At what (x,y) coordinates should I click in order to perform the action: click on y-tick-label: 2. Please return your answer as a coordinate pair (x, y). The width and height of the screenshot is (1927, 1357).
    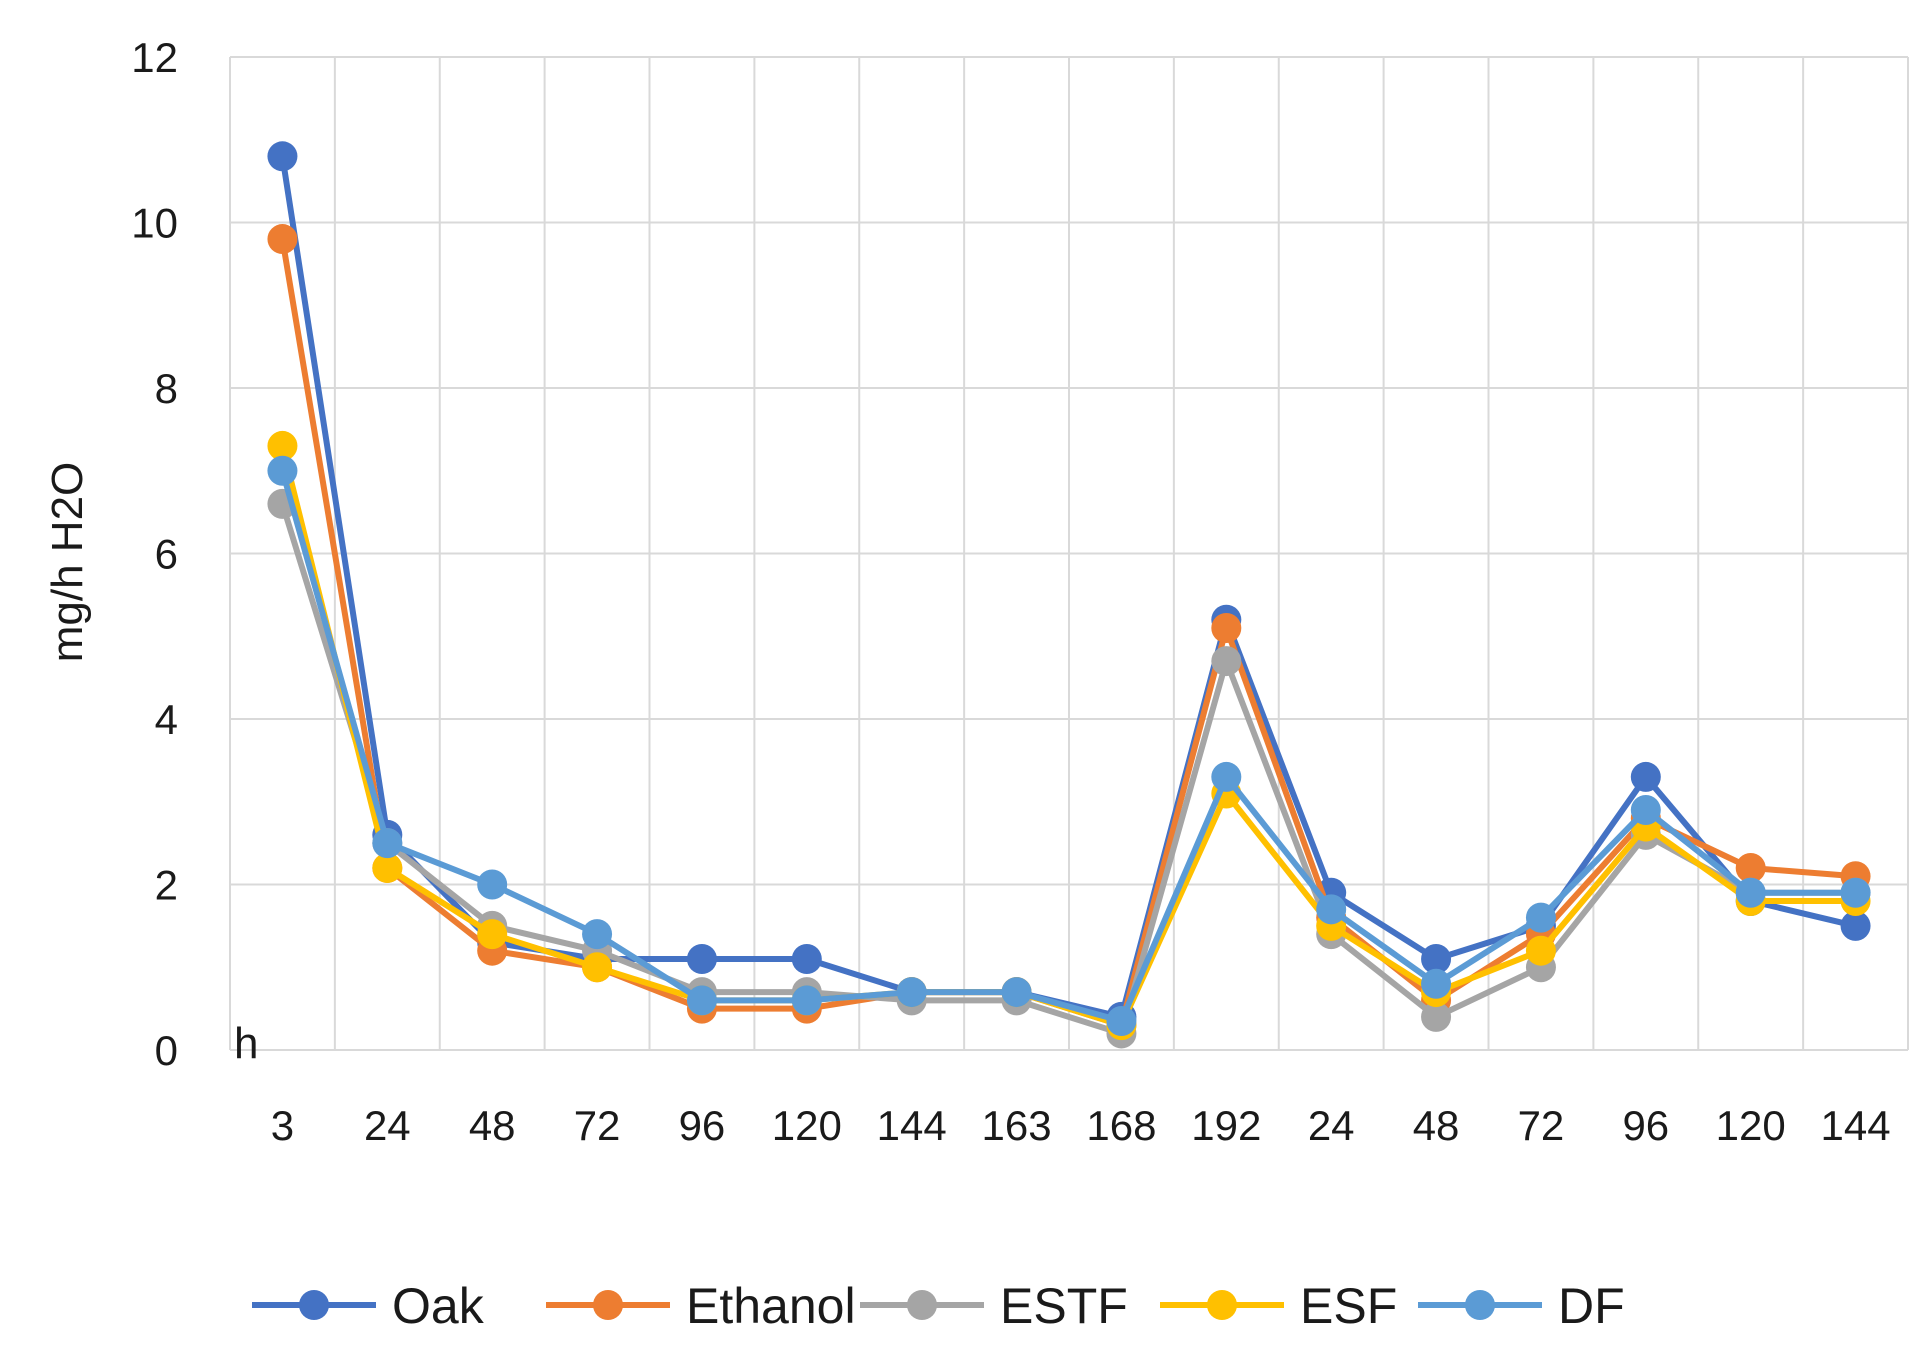
    Looking at the image, I should click on (166, 885).